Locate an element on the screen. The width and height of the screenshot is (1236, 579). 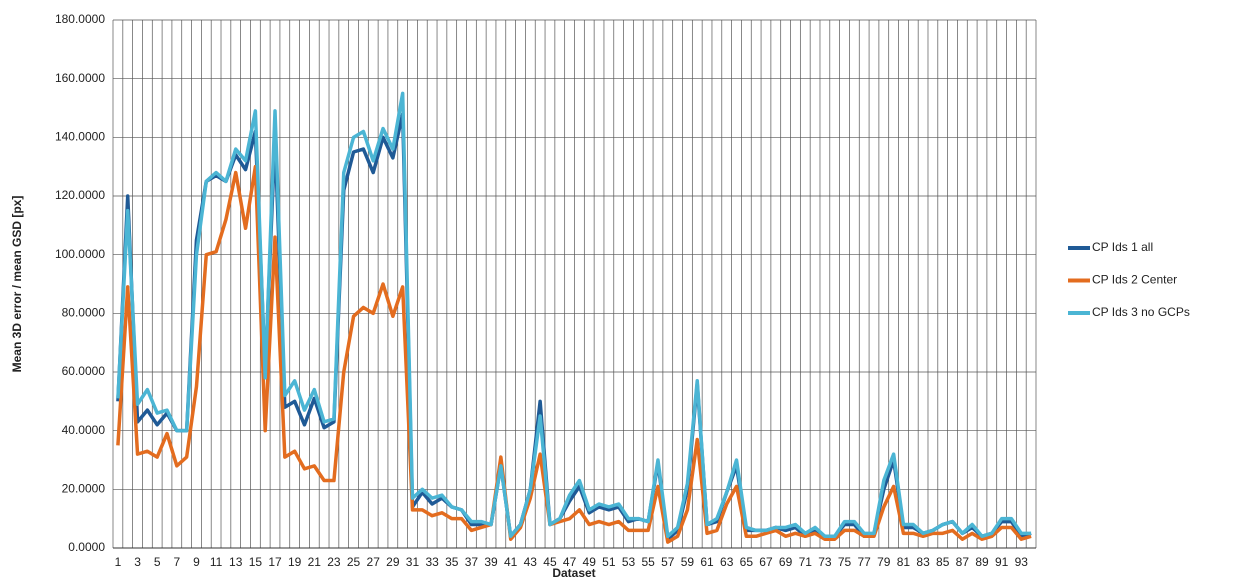
x-tick-label: 15 is located at coordinates (256, 562).